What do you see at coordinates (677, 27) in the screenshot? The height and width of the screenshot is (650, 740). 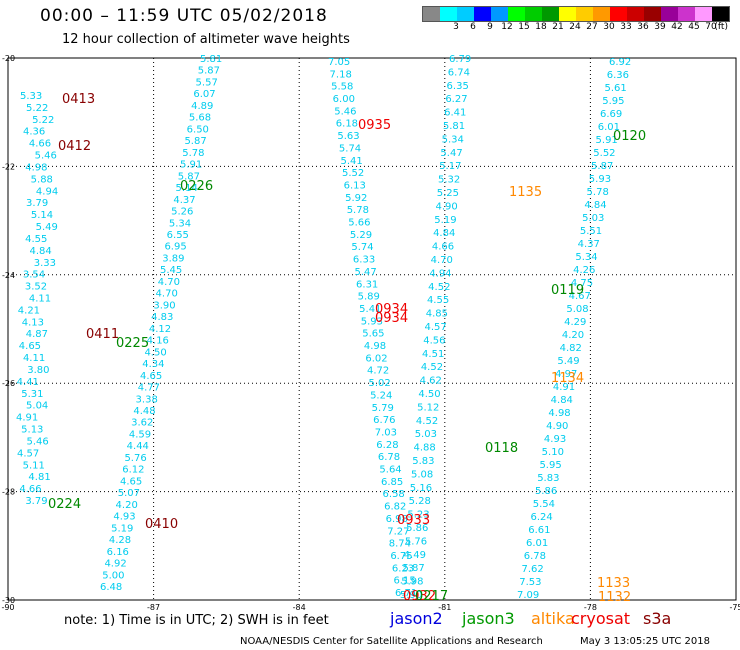 I see `scale-label: 42` at bounding box center [677, 27].